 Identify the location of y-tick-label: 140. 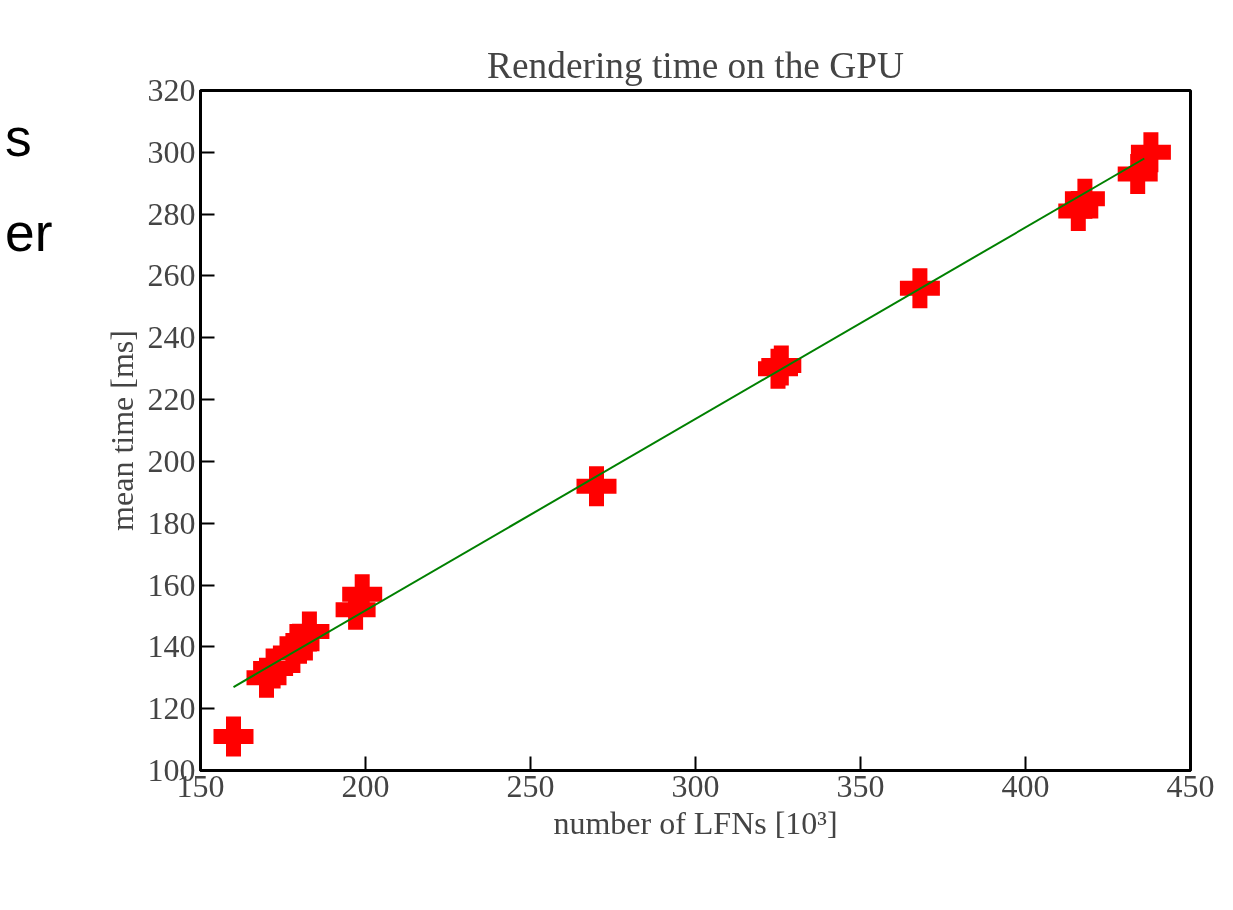
(171, 646).